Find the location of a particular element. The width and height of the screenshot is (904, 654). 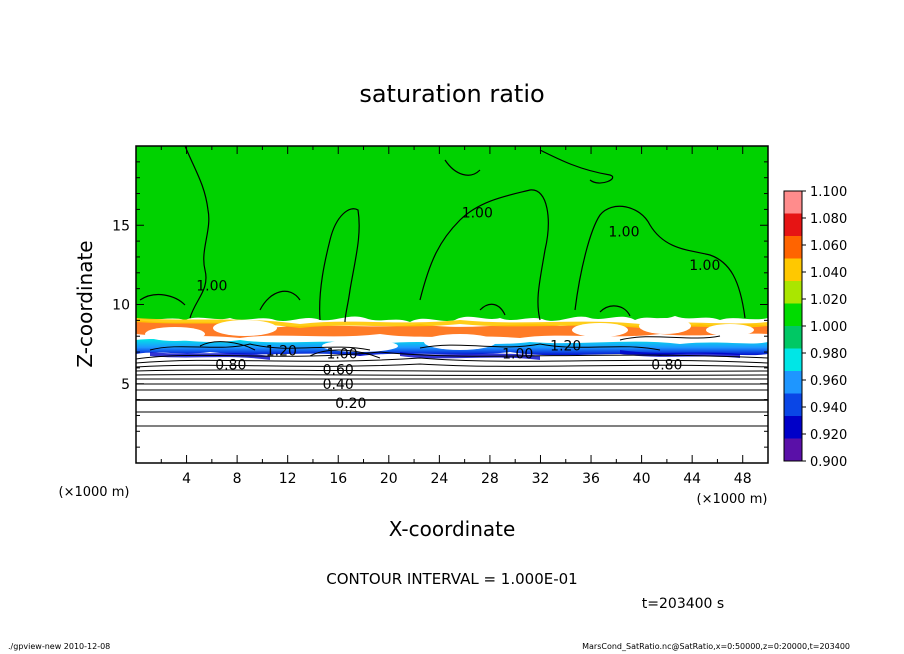

colorbar-label: 0.940 is located at coordinates (828, 408).